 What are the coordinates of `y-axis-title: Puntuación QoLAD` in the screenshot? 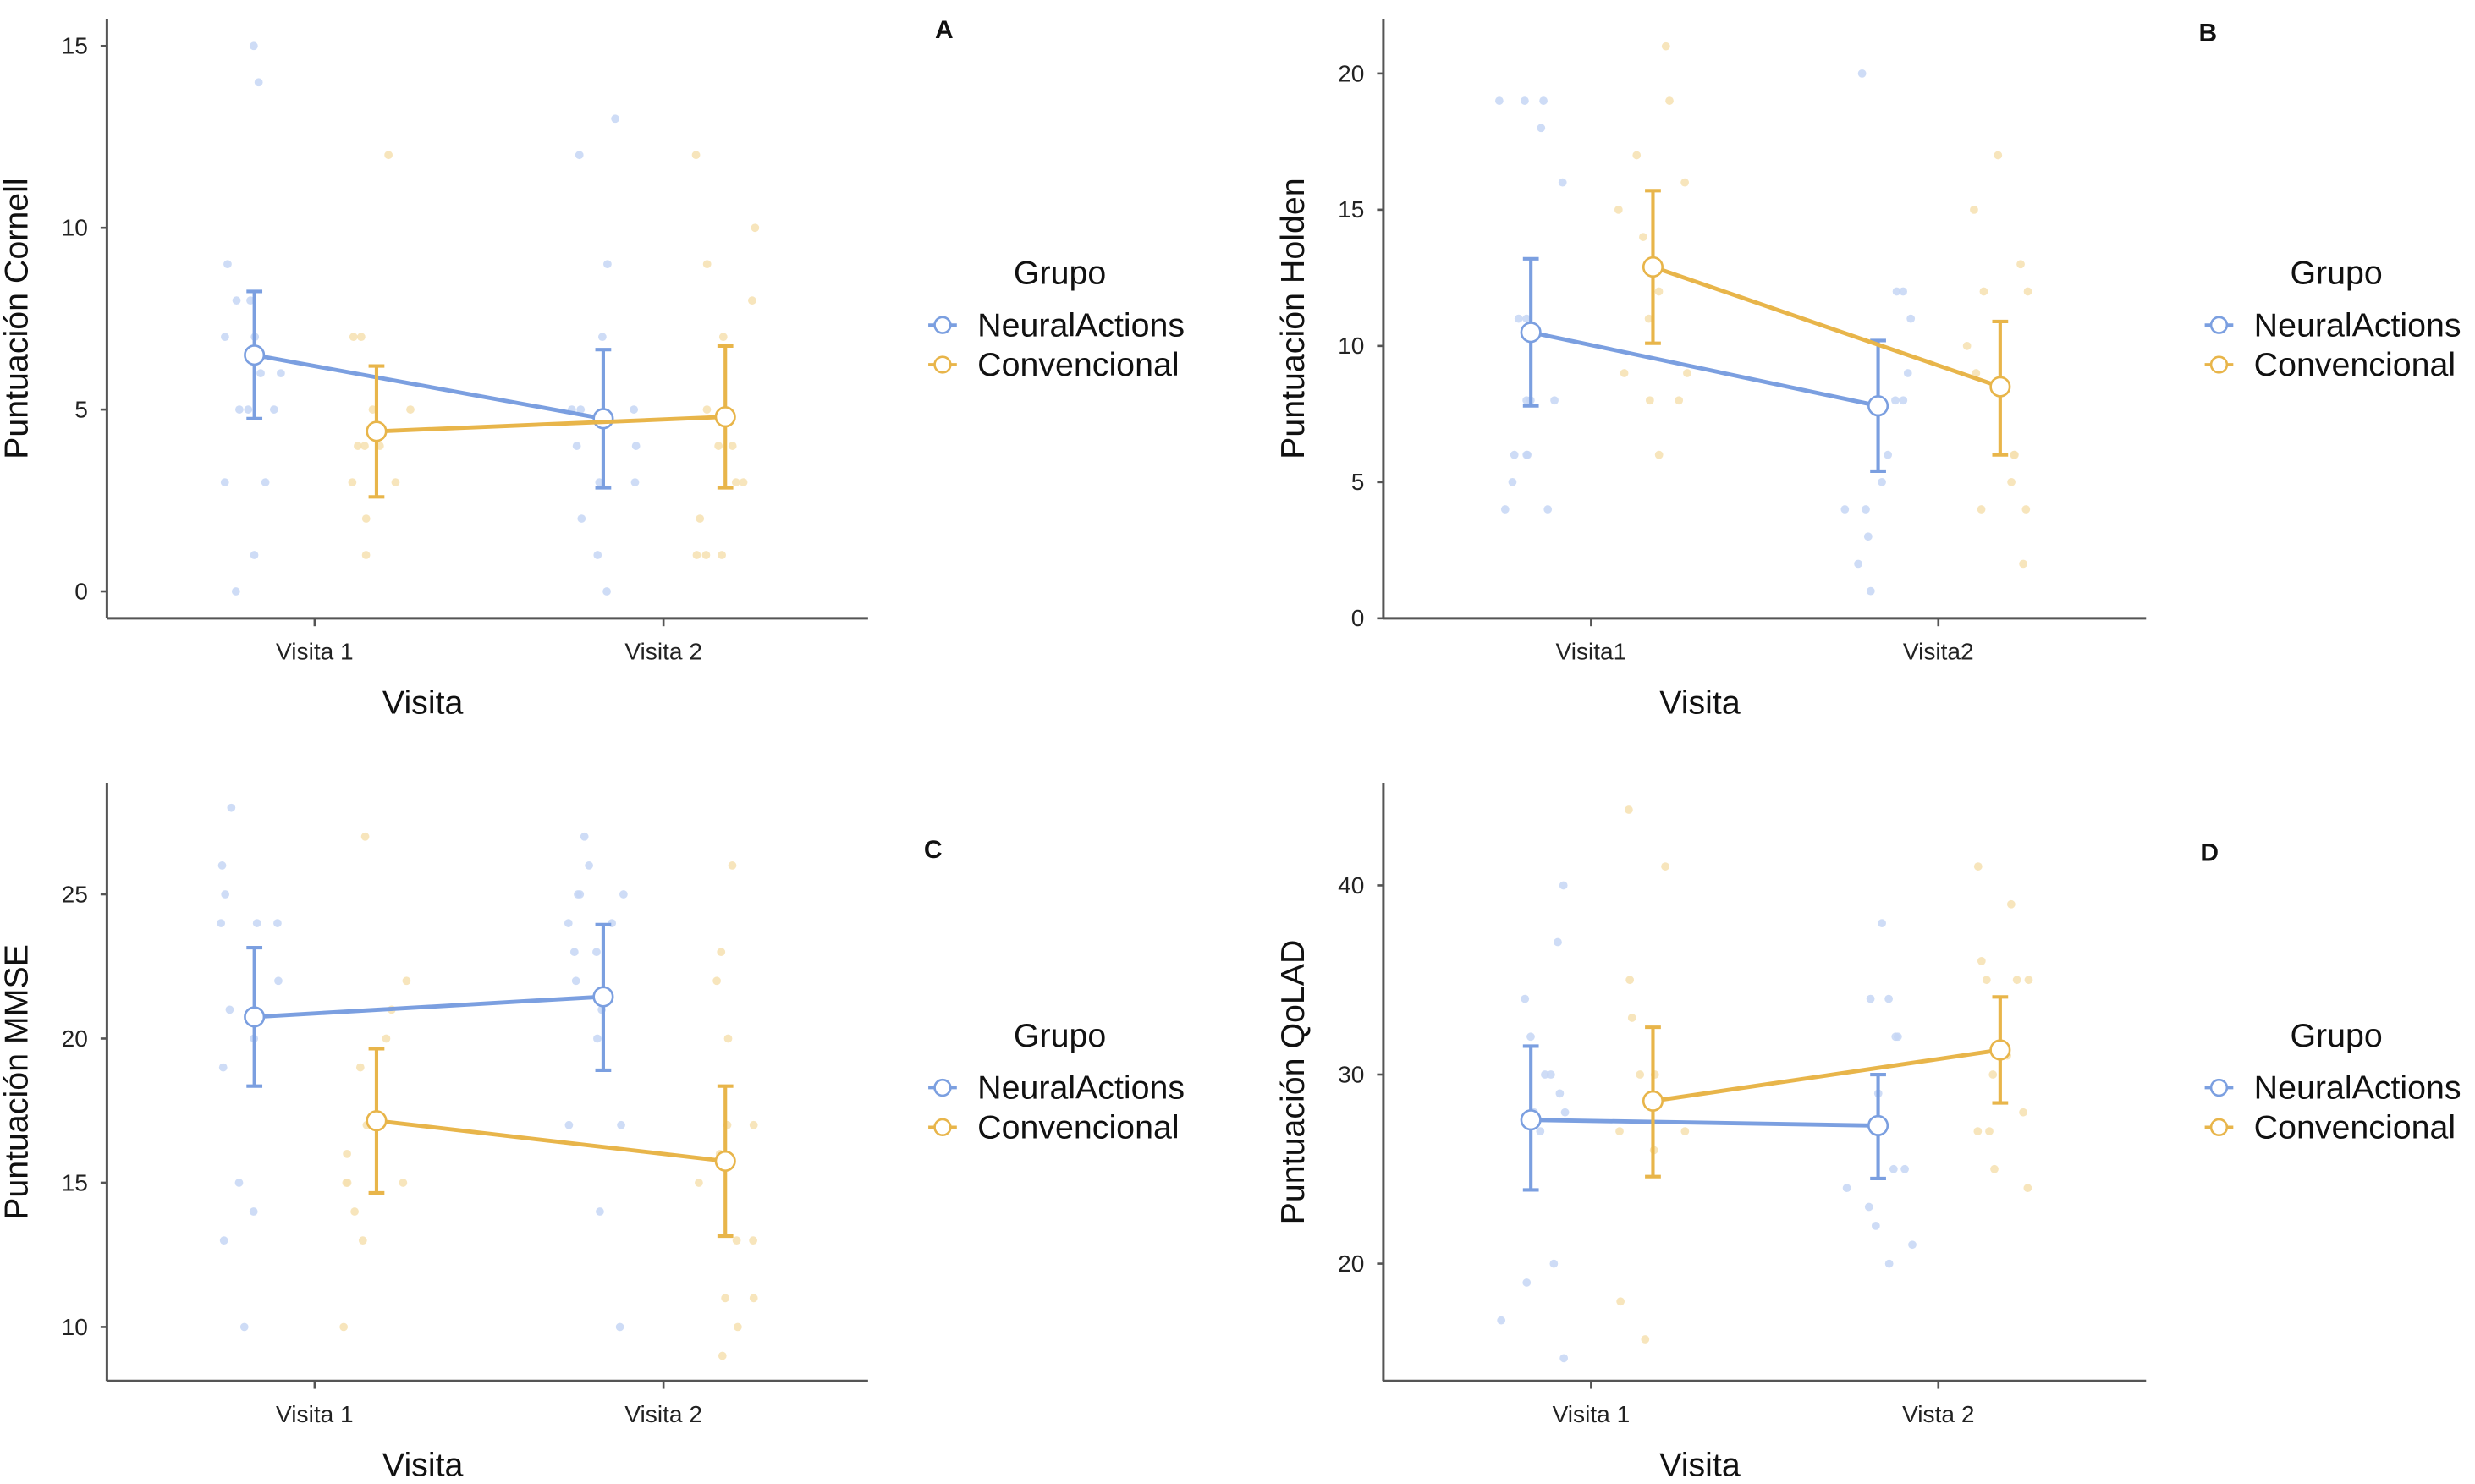 It's located at (1293, 1082).